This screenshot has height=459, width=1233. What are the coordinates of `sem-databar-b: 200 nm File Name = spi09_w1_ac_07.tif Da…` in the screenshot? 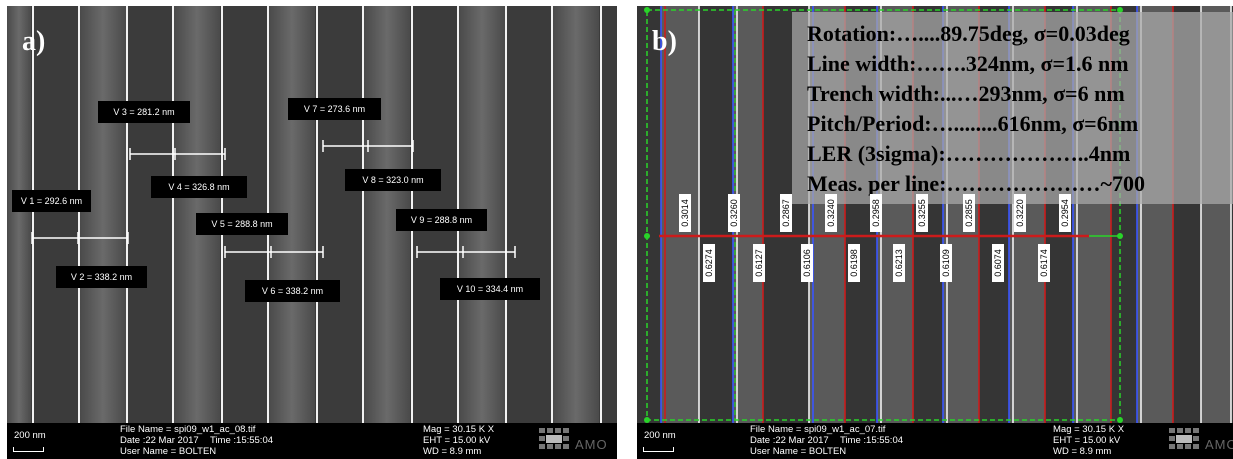 It's located at (935, 441).